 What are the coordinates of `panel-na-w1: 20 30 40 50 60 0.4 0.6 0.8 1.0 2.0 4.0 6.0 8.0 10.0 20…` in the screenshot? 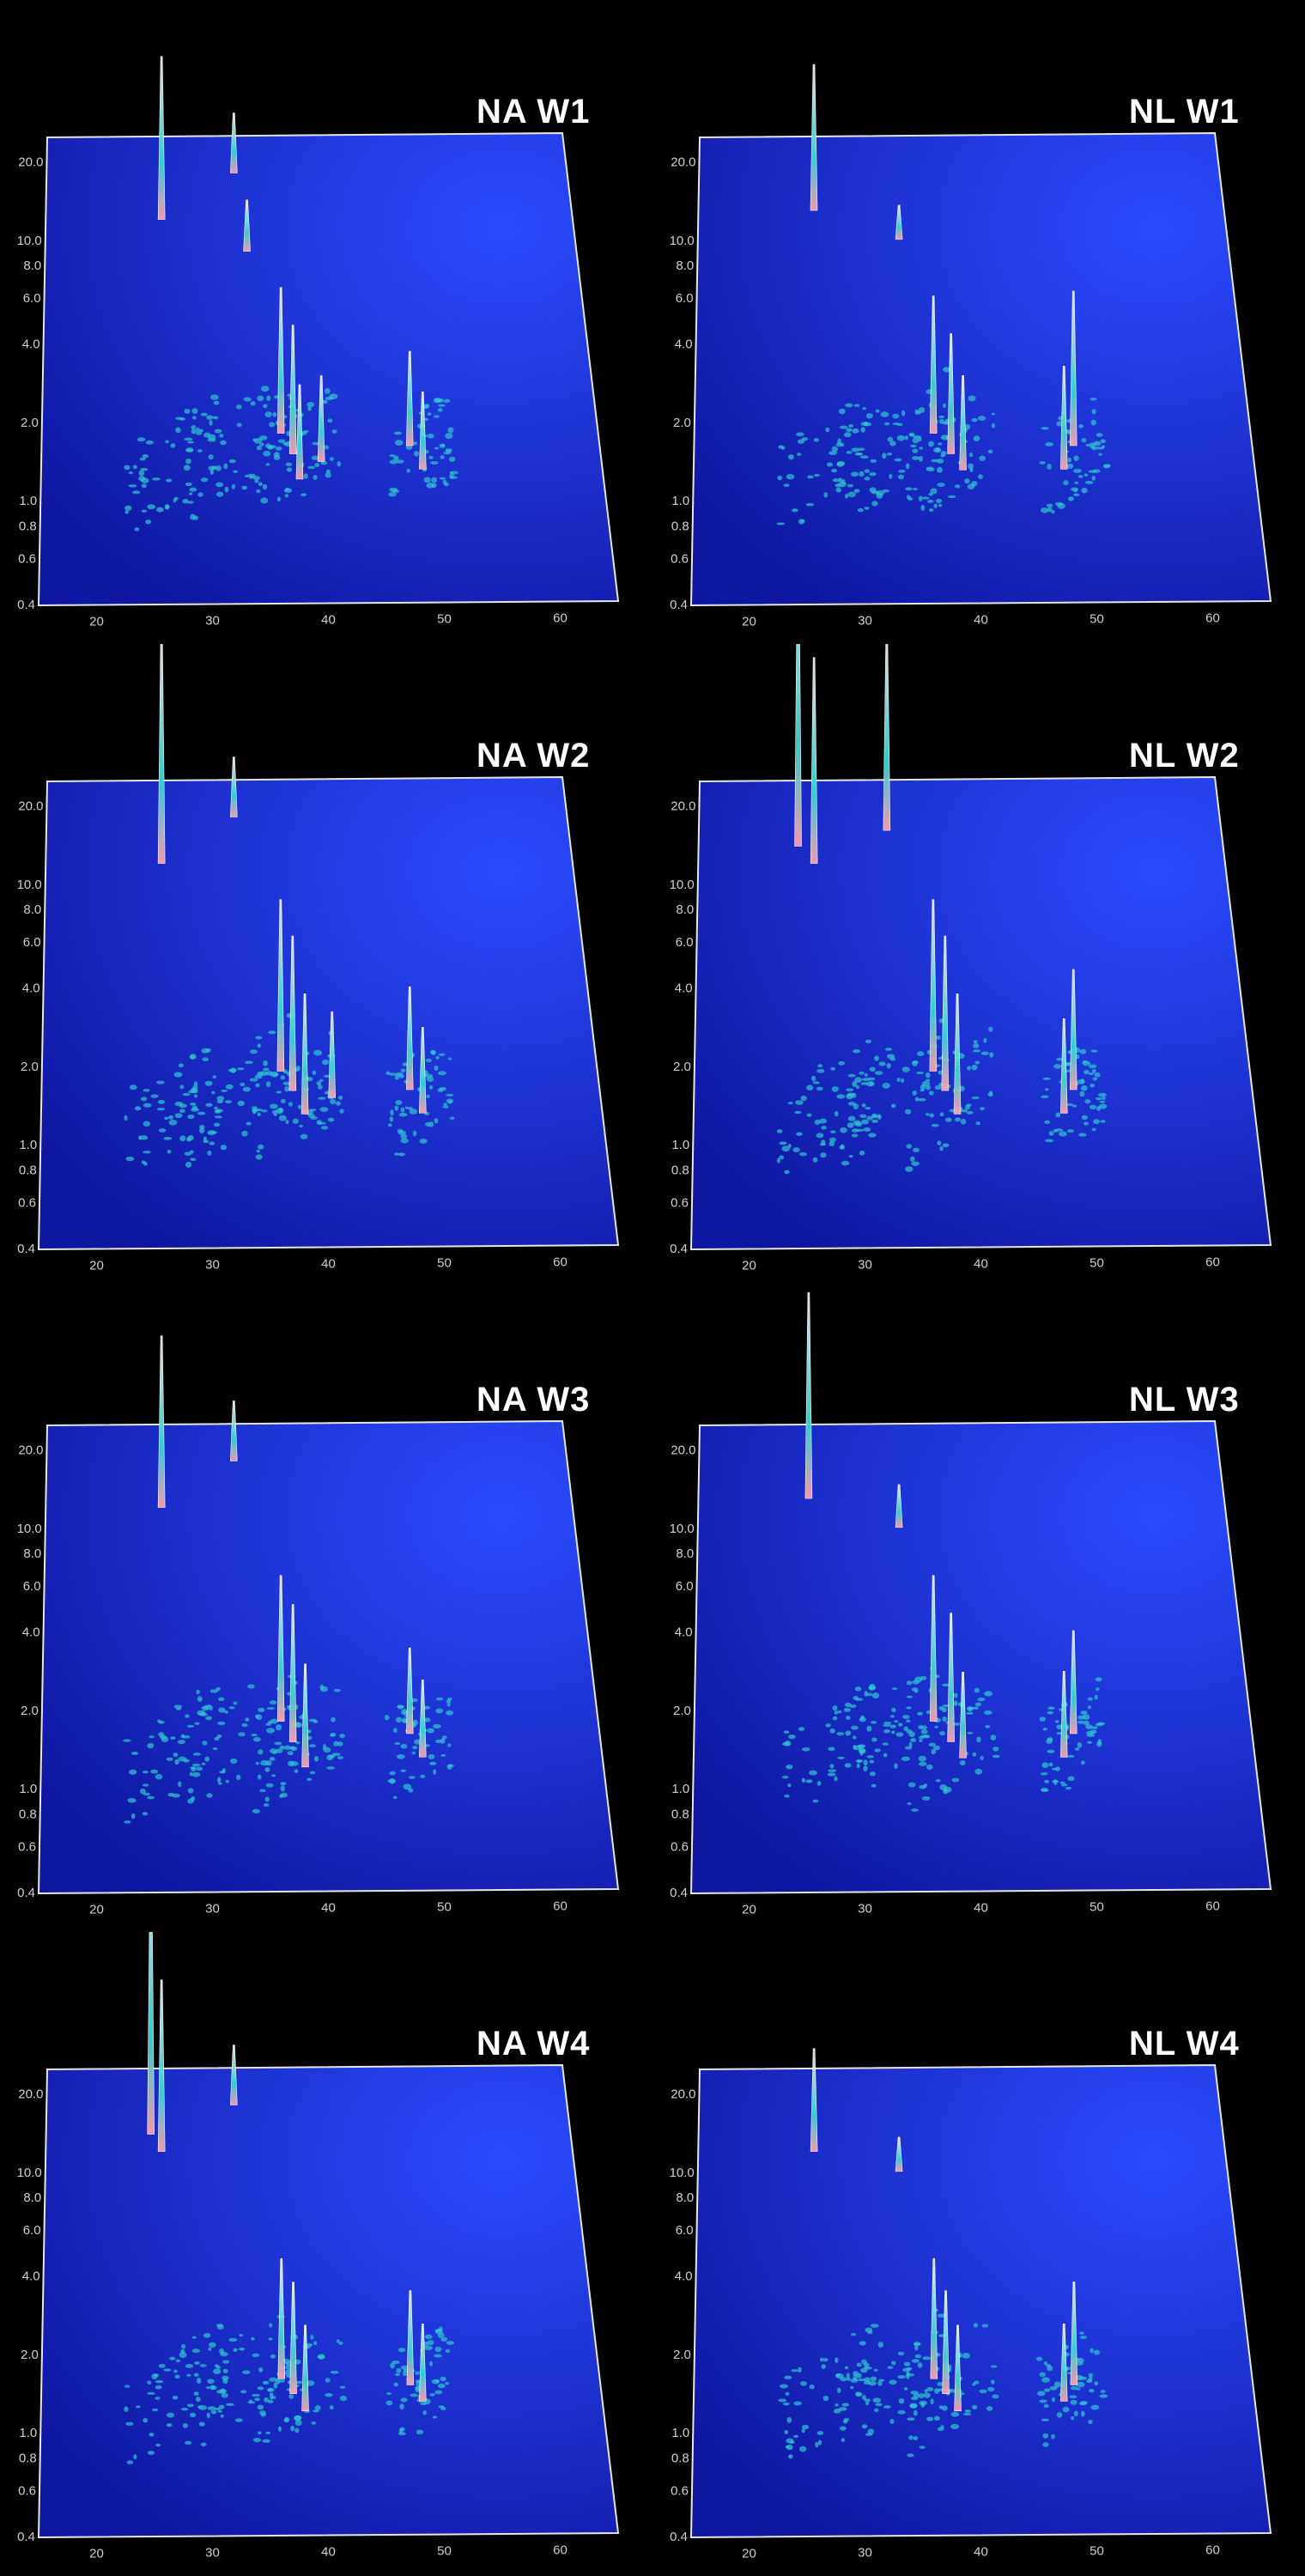 It's located at (326, 322).